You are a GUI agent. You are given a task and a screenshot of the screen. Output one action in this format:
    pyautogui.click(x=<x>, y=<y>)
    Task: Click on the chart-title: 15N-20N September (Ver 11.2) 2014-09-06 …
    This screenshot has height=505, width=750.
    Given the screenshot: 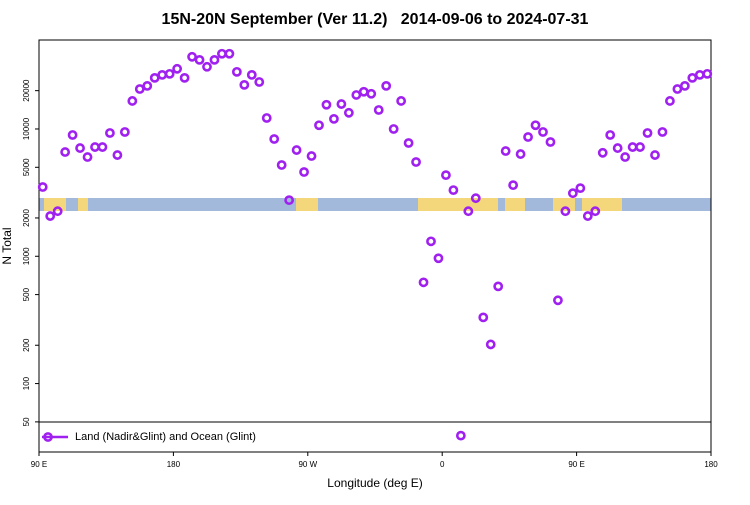 What is the action you would take?
    pyautogui.click(x=375, y=19)
    